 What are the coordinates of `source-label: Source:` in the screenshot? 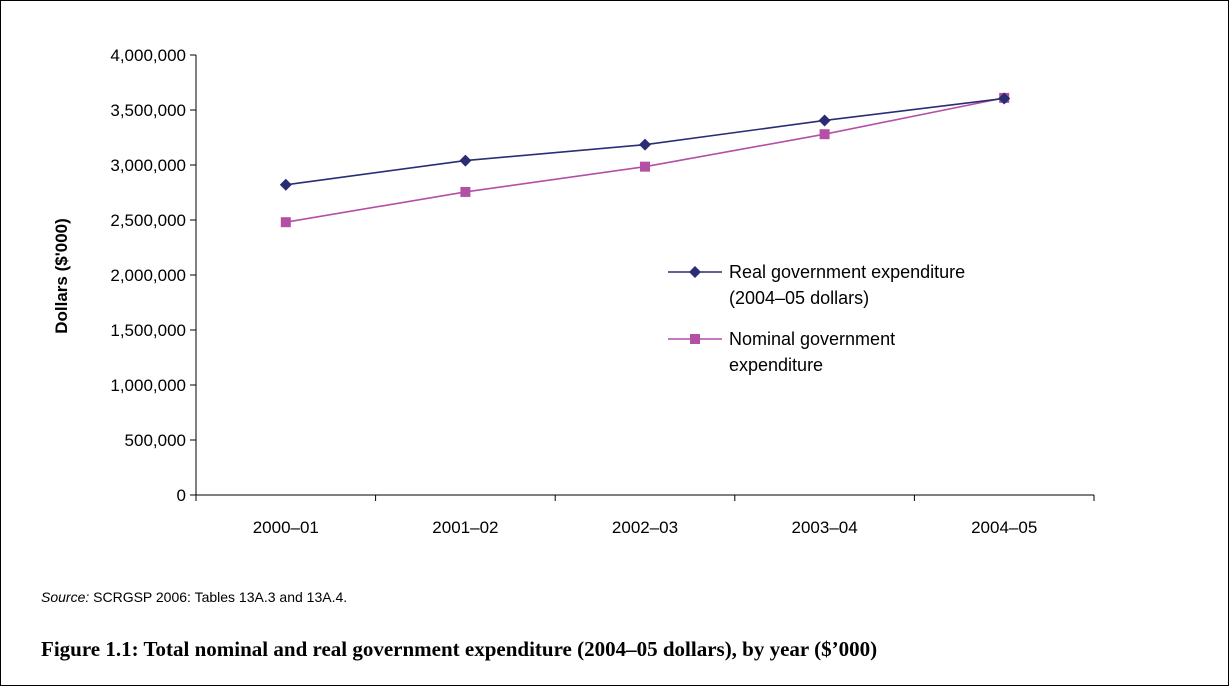 It's located at (65, 597).